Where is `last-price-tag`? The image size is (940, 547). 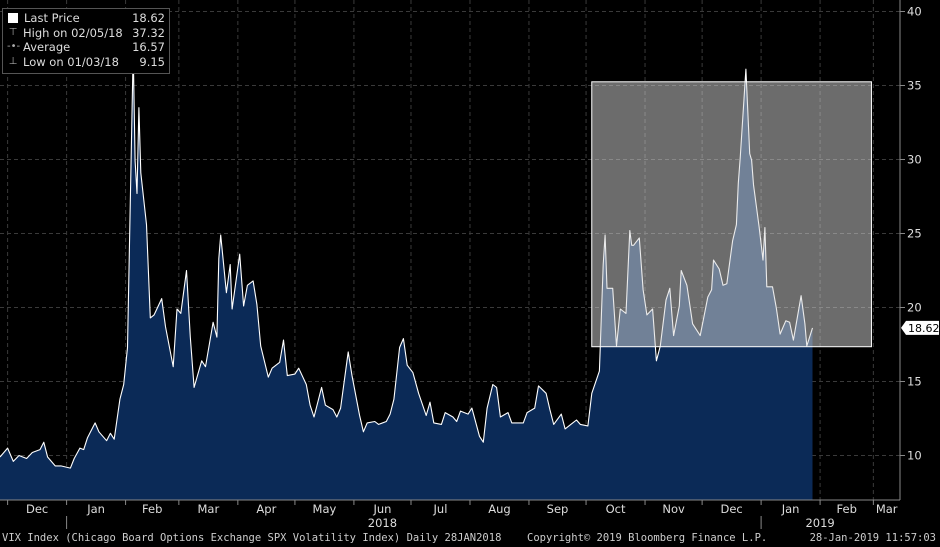
last-price-tag is located at coordinates (920, 327).